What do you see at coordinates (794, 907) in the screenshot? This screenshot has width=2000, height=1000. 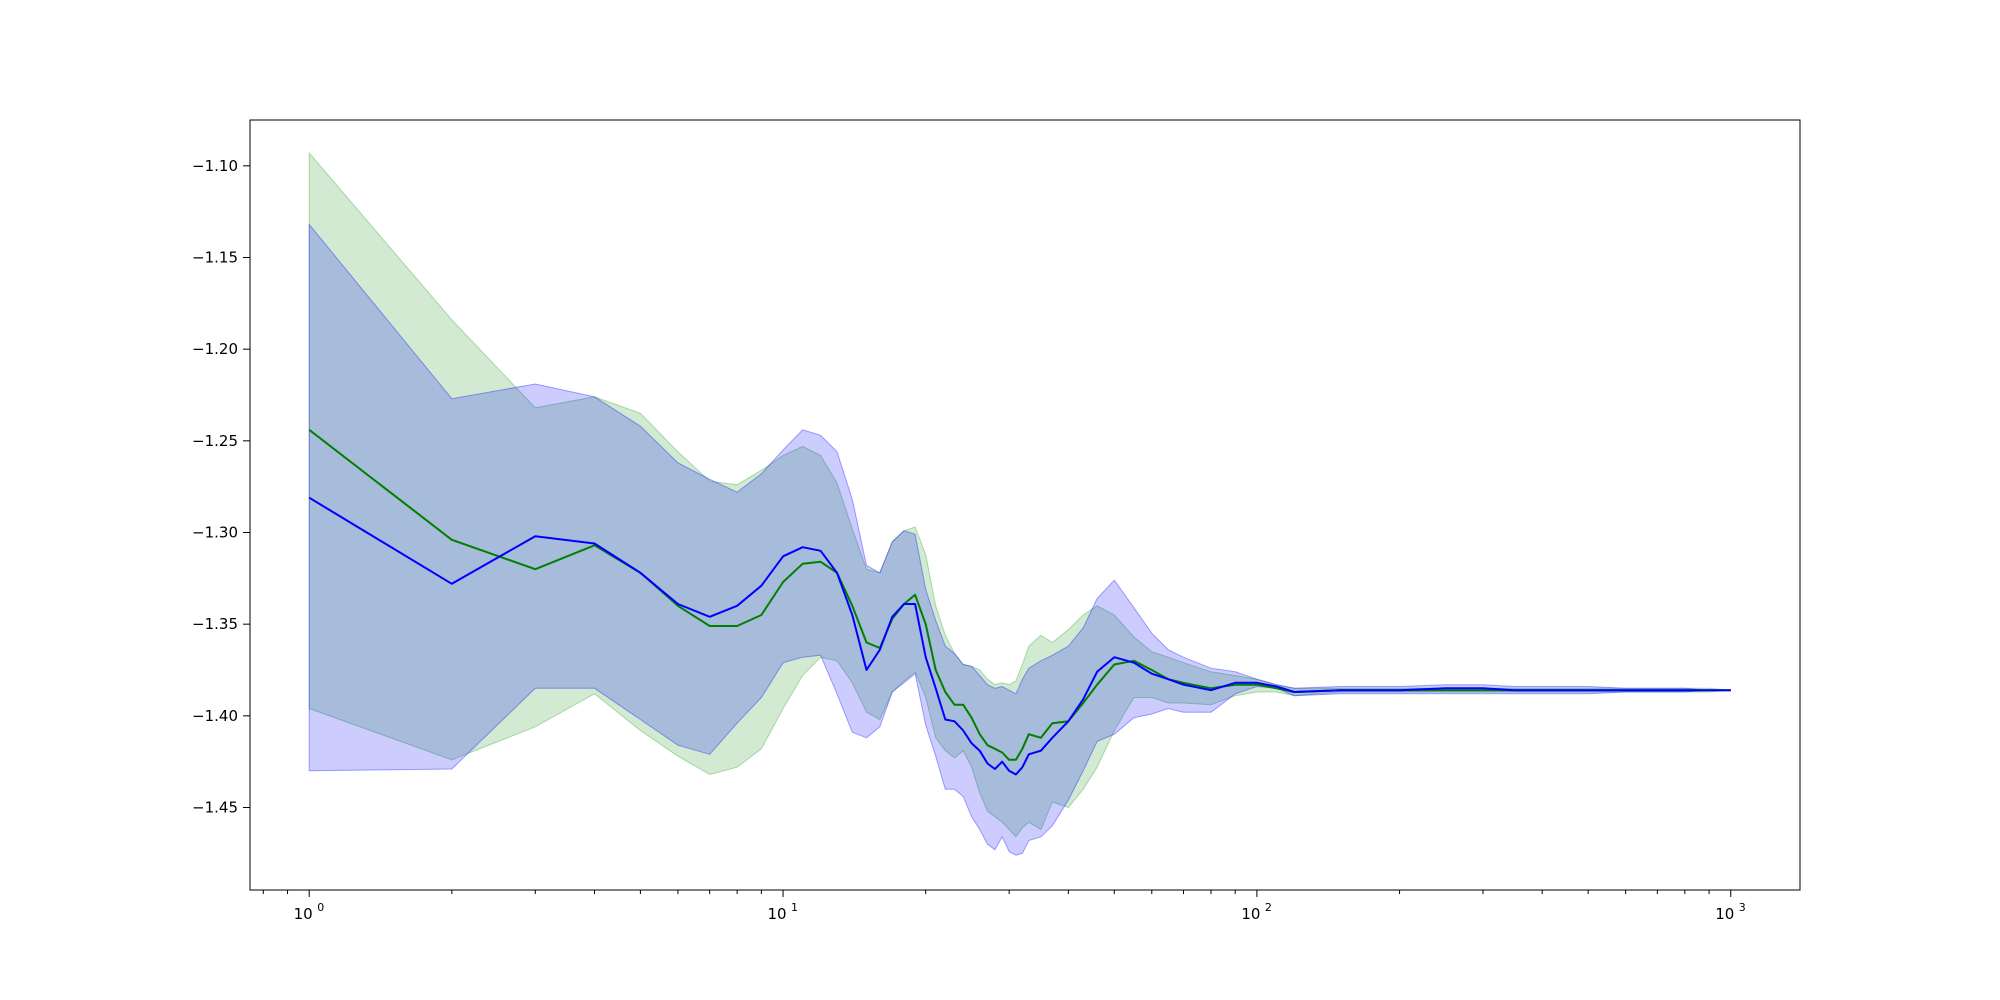 I see `x-tick-exponent: 1` at bounding box center [794, 907].